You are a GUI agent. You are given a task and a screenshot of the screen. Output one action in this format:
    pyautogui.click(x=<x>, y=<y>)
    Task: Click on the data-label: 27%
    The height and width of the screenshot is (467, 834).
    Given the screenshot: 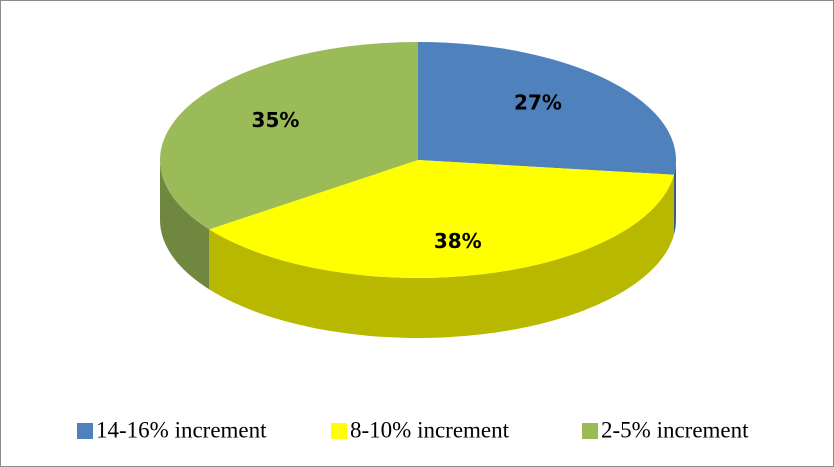 What is the action you would take?
    pyautogui.click(x=538, y=102)
    